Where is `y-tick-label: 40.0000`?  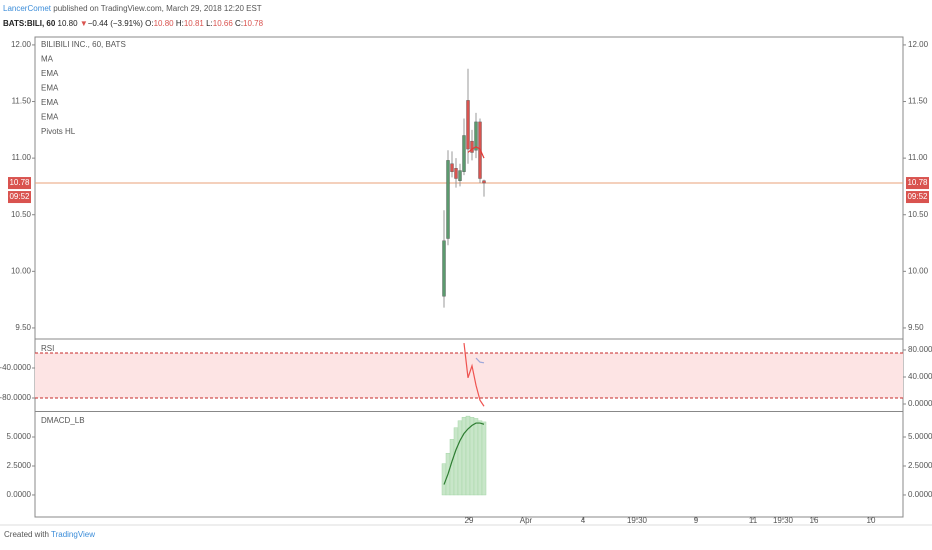
y-tick-label: 40.0000 is located at coordinates (920, 376).